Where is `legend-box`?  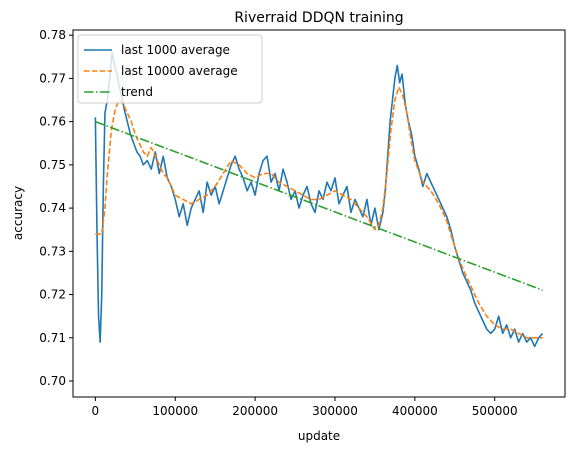
legend-box is located at coordinates (170, 69).